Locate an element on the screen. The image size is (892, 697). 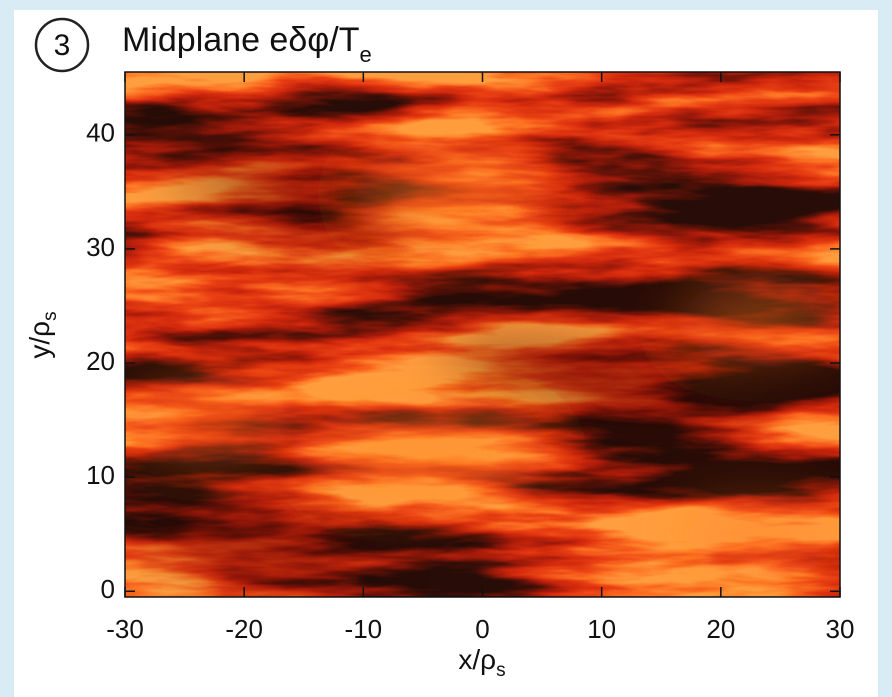
x-tick-label: 20 is located at coordinates (720, 629).